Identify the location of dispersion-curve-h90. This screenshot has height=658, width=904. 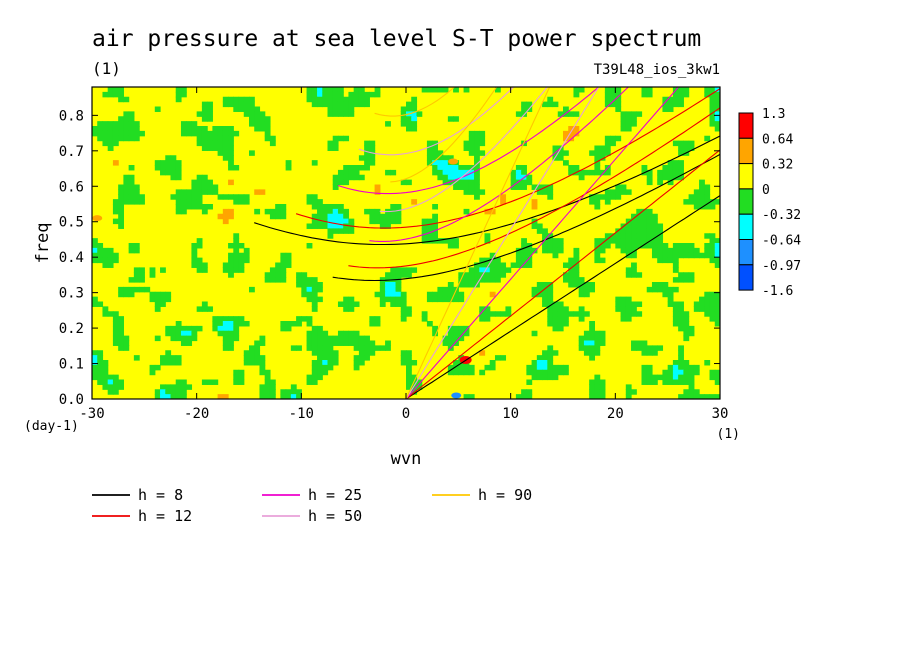
(444, 135).